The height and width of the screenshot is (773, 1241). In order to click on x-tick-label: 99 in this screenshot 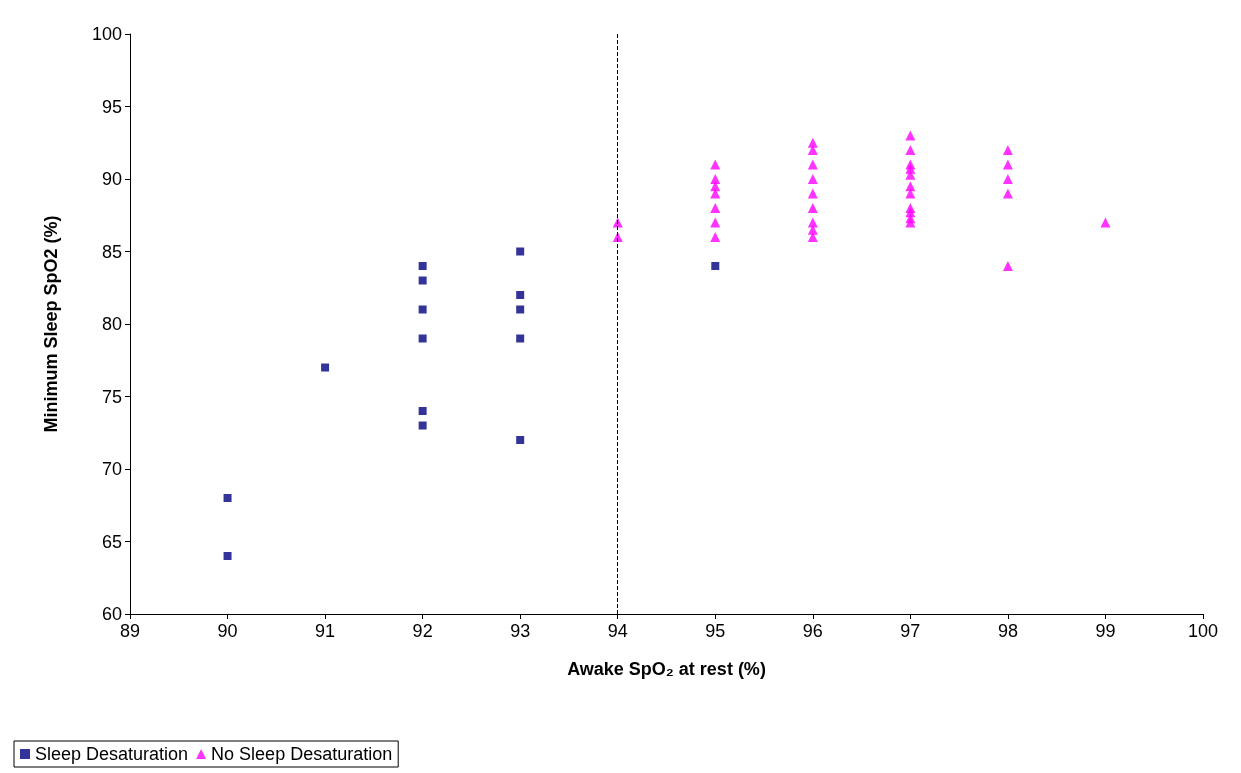, I will do `click(1105, 631)`.